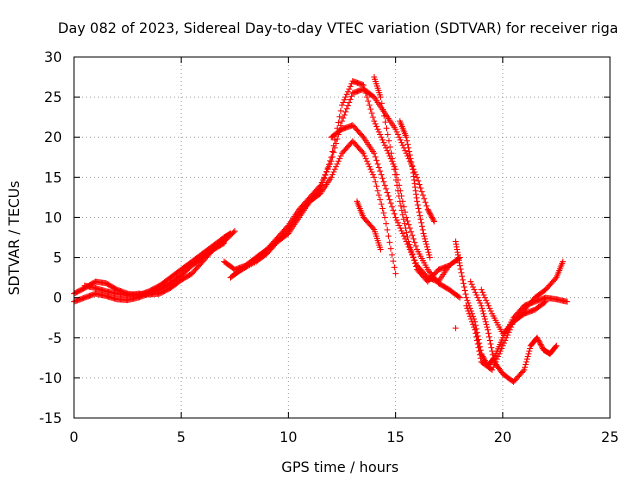 The height and width of the screenshot is (480, 640). Describe the element at coordinates (339, 468) in the screenshot. I see `x-axis-label: GPS time / hours` at that location.